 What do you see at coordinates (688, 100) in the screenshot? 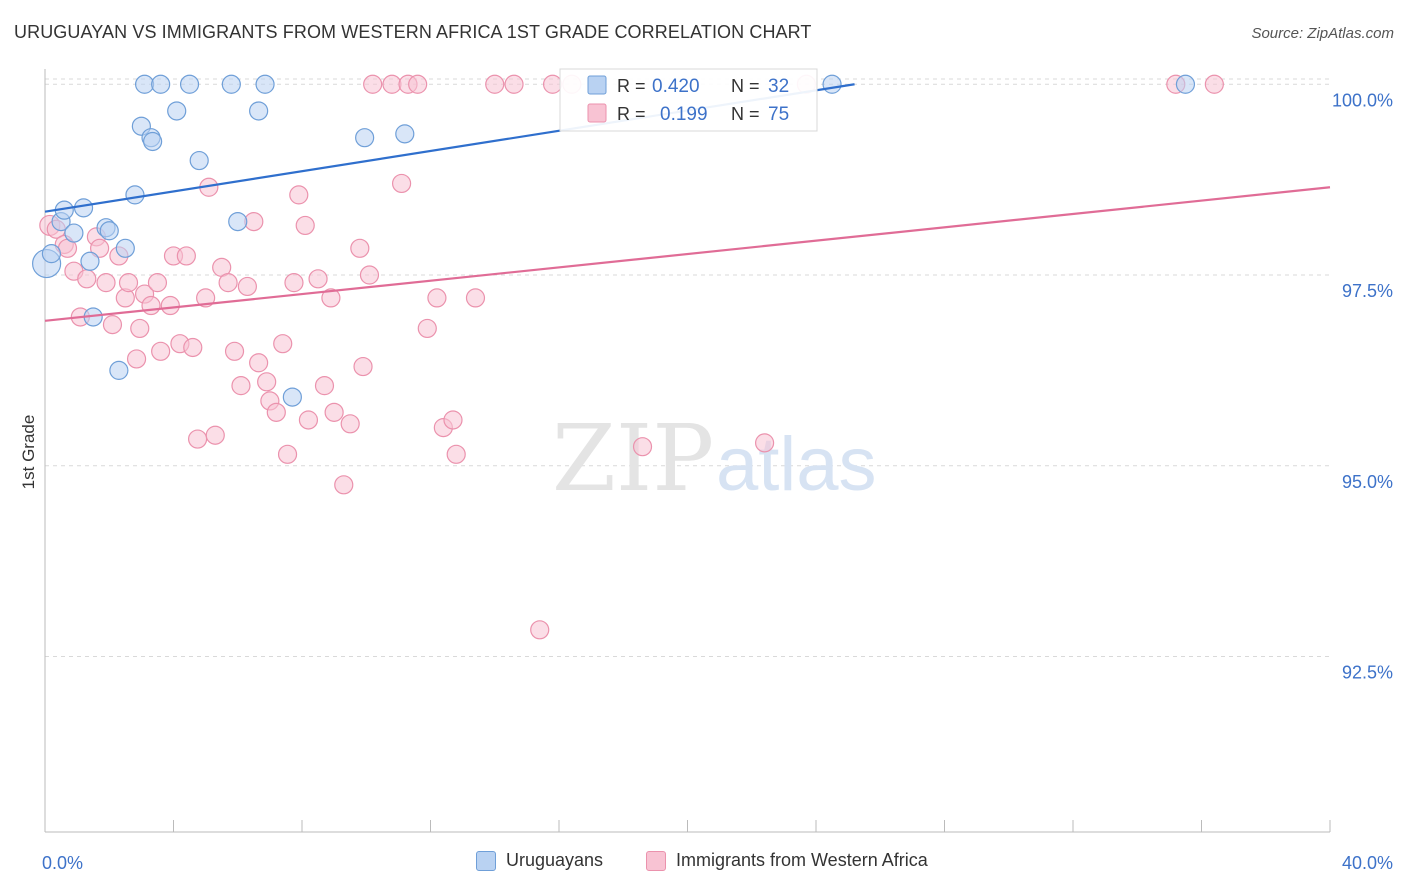
I see `stats-box: R = 0.420 N = 32 R = 0.199 N = 75` at bounding box center [688, 100].